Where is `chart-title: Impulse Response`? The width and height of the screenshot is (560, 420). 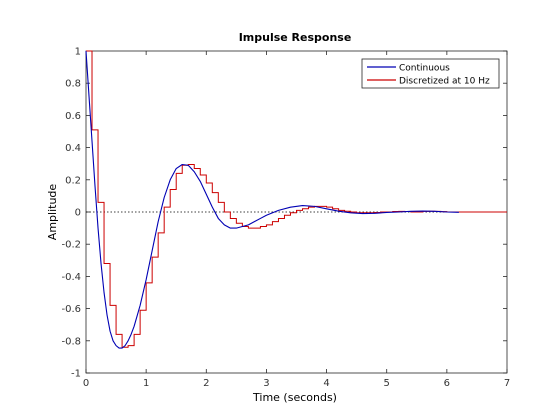 chart-title: Impulse Response is located at coordinates (295, 37).